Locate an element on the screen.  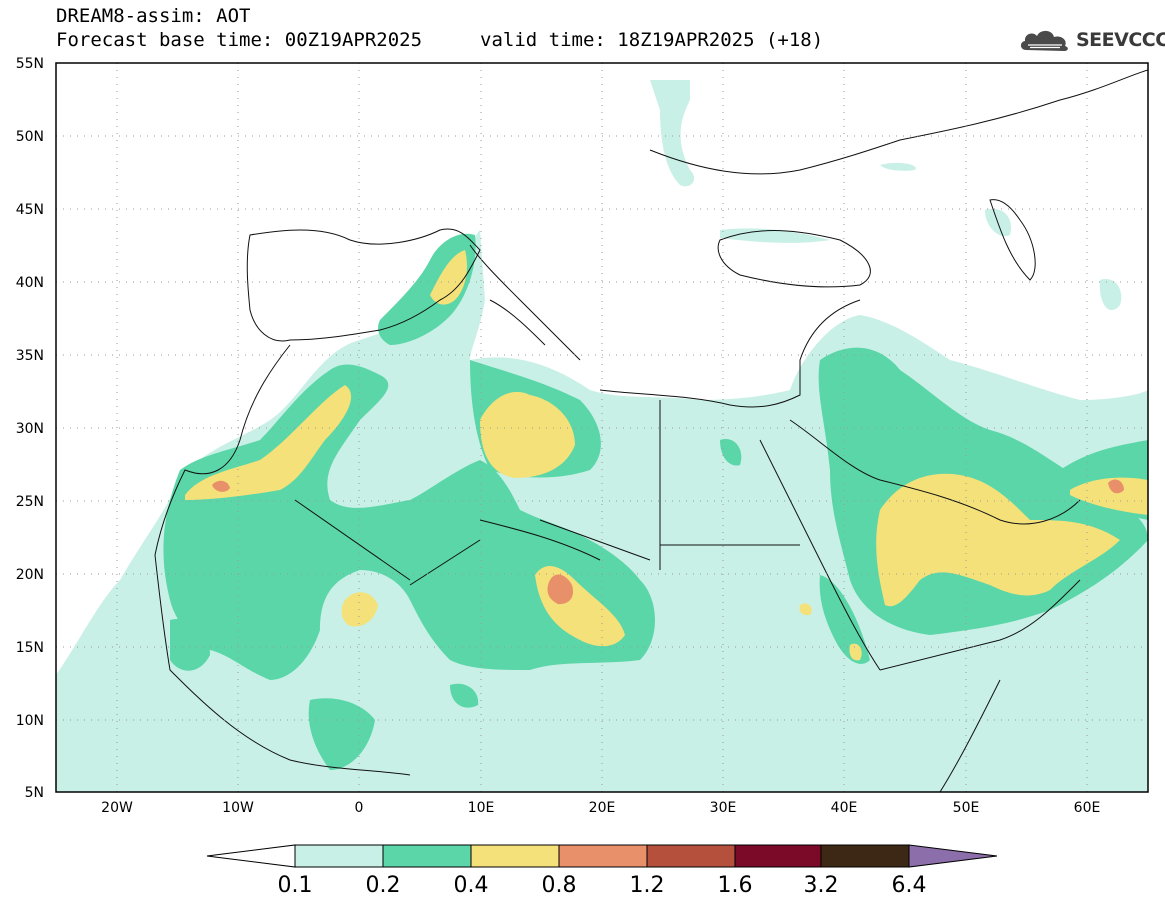
longitude-labels: 20W 10W 0 10E 20E 30E 40E 50E 60E is located at coordinates (600, 808).